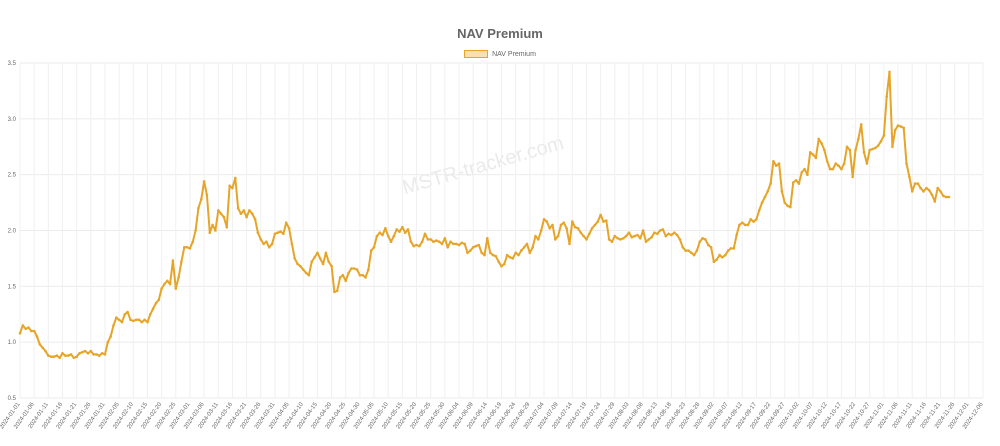 The height and width of the screenshot is (446, 1000). I want to click on y-tick-label: 2.5, so click(12, 176).